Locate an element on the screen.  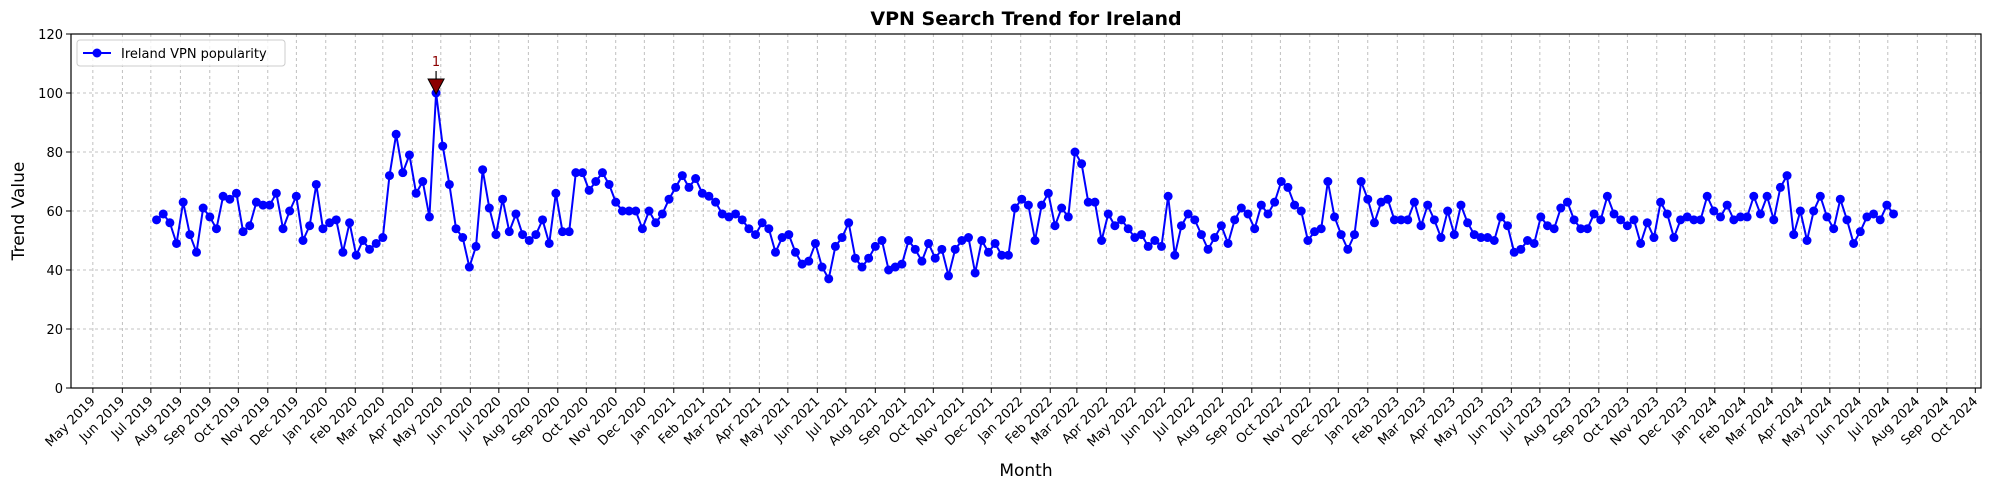
y-tick-label: 40 is located at coordinates (54, 271).